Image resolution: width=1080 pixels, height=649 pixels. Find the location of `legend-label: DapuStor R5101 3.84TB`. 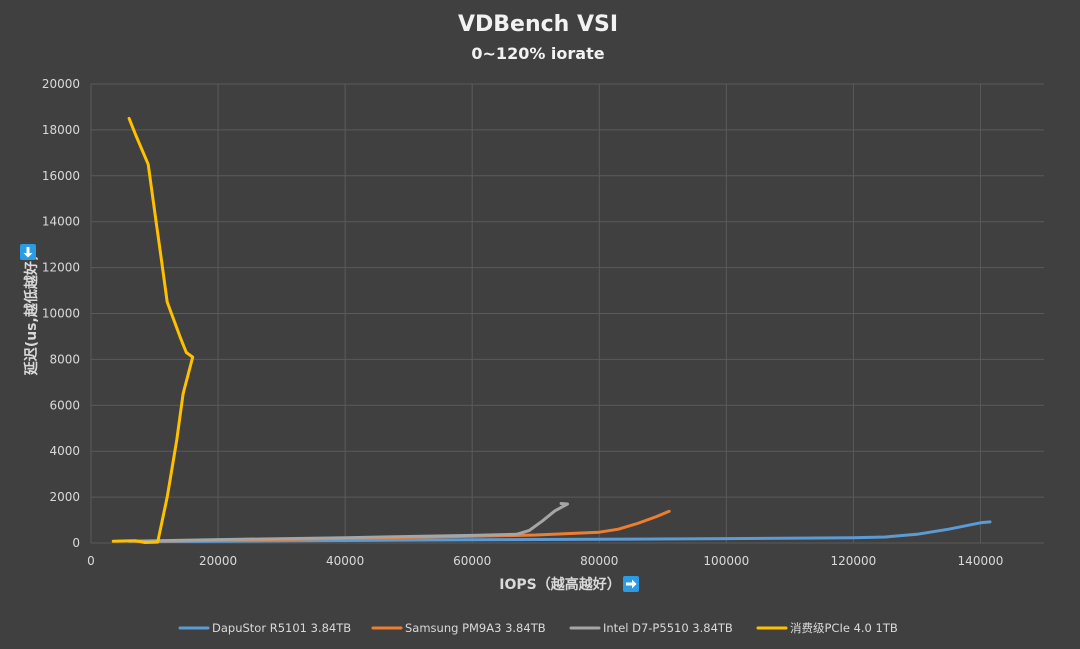

legend-label: DapuStor R5101 3.84TB is located at coordinates (281, 628).